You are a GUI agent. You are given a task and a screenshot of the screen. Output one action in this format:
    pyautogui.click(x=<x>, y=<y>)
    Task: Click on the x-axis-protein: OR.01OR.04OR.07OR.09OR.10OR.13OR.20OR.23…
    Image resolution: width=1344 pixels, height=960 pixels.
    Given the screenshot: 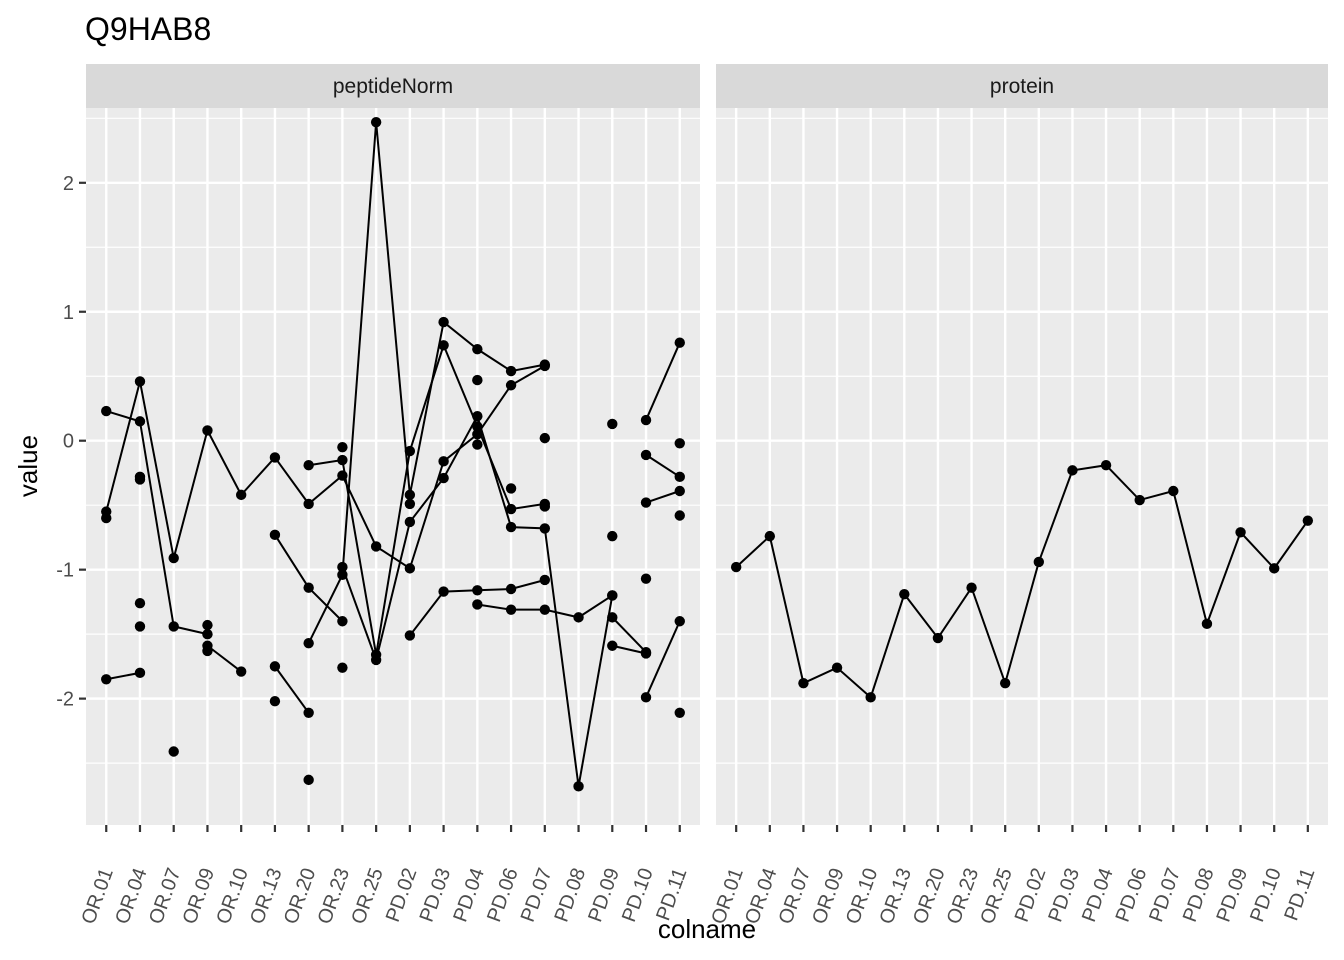 What is the action you would take?
    pyautogui.click(x=1013, y=876)
    